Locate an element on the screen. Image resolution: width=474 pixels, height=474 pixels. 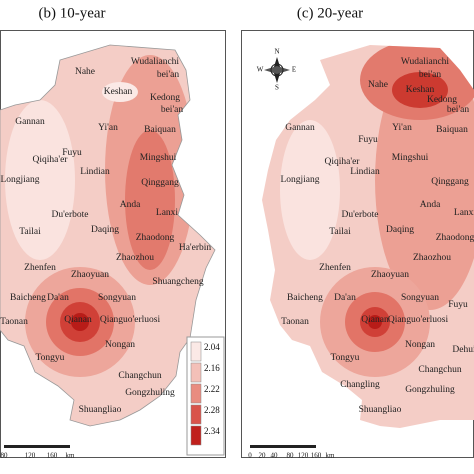
panel-title: (c) 20-year is located at coordinates (330, 13).